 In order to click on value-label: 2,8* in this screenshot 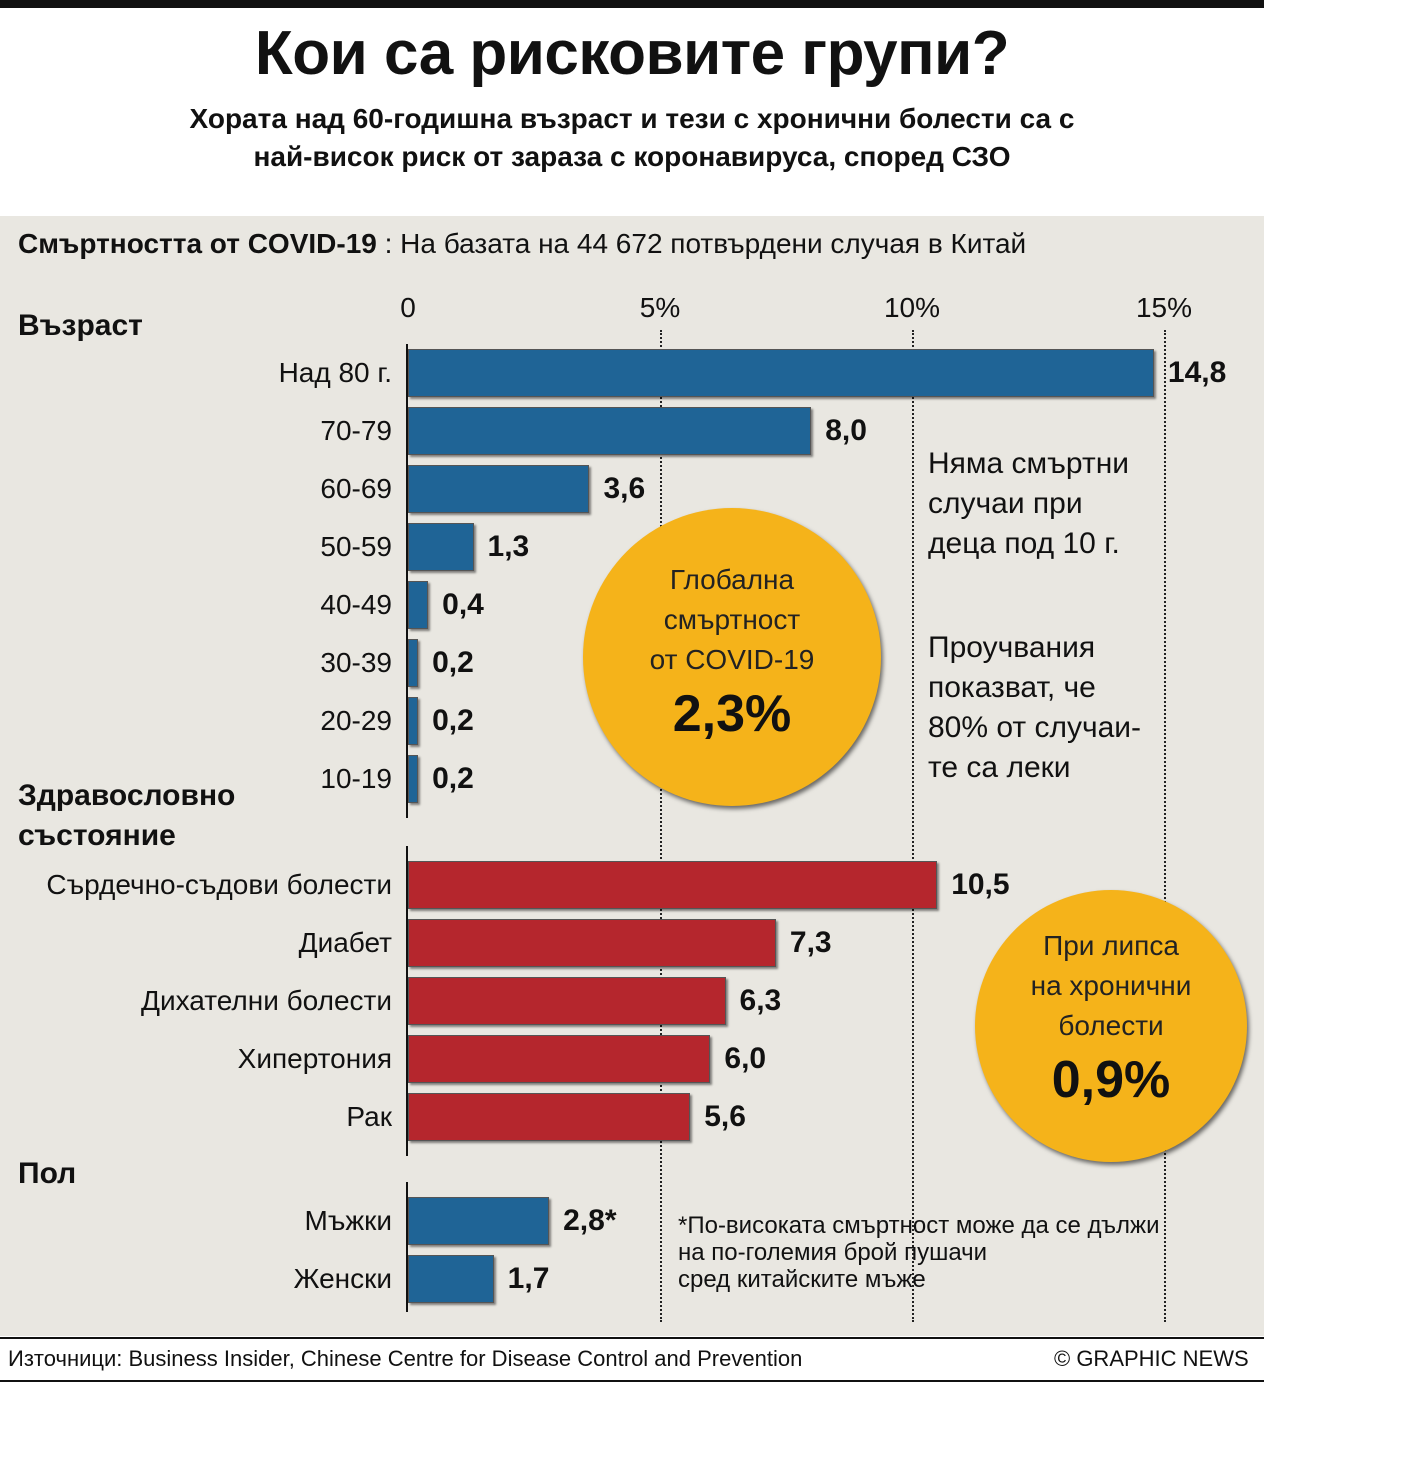, I will do `click(590, 1220)`.